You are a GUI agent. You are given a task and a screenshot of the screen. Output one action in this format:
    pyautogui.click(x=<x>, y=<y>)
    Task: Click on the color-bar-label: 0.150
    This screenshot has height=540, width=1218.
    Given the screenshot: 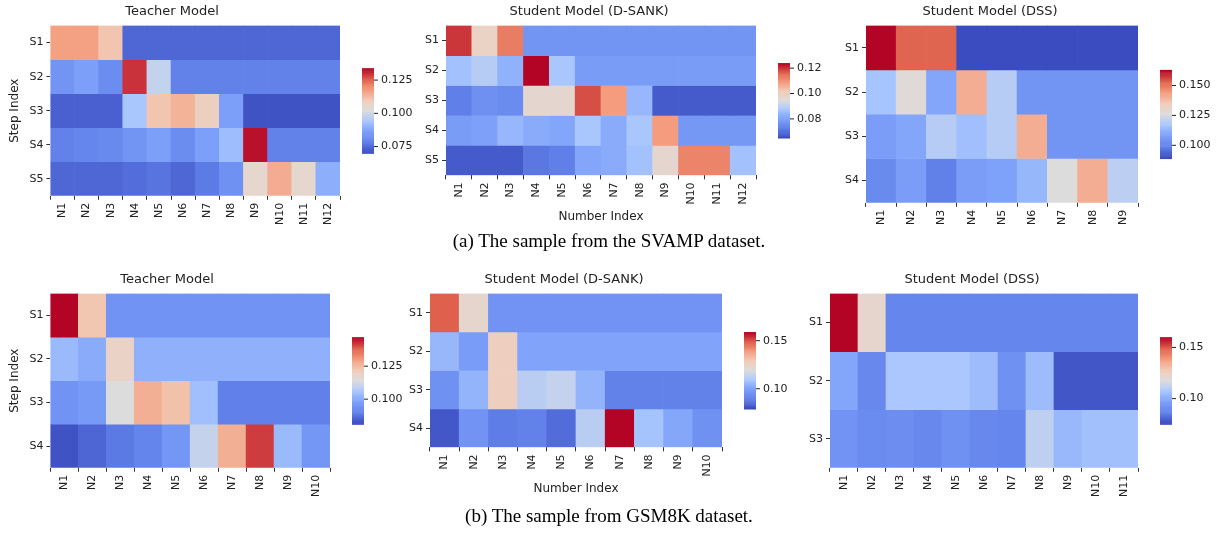 What is the action you would take?
    pyautogui.click(x=1195, y=85)
    